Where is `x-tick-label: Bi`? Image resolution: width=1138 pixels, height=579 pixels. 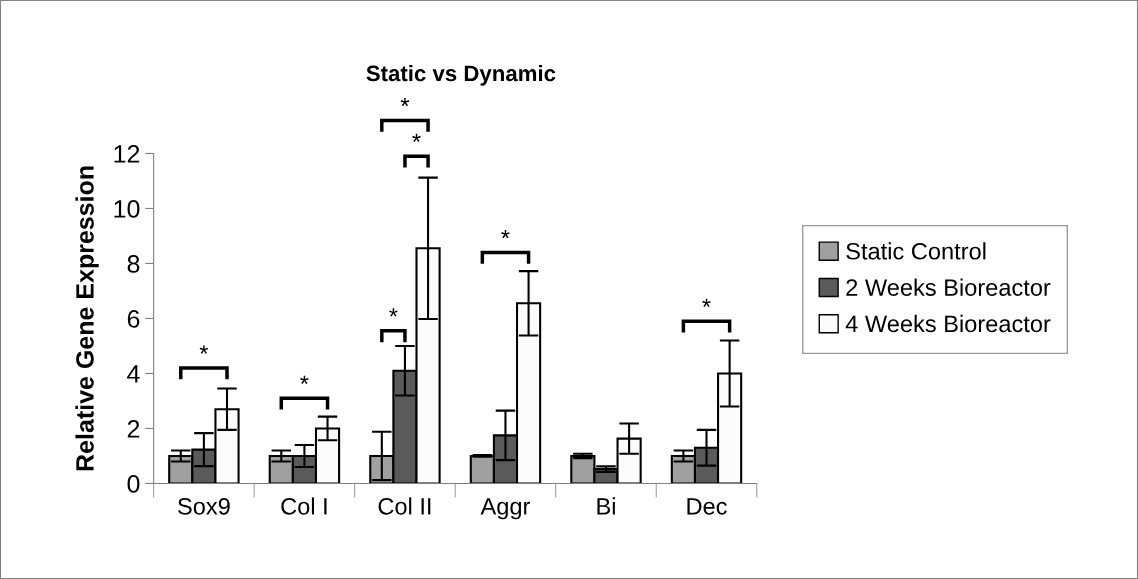 x-tick-label: Bi is located at coordinates (606, 506).